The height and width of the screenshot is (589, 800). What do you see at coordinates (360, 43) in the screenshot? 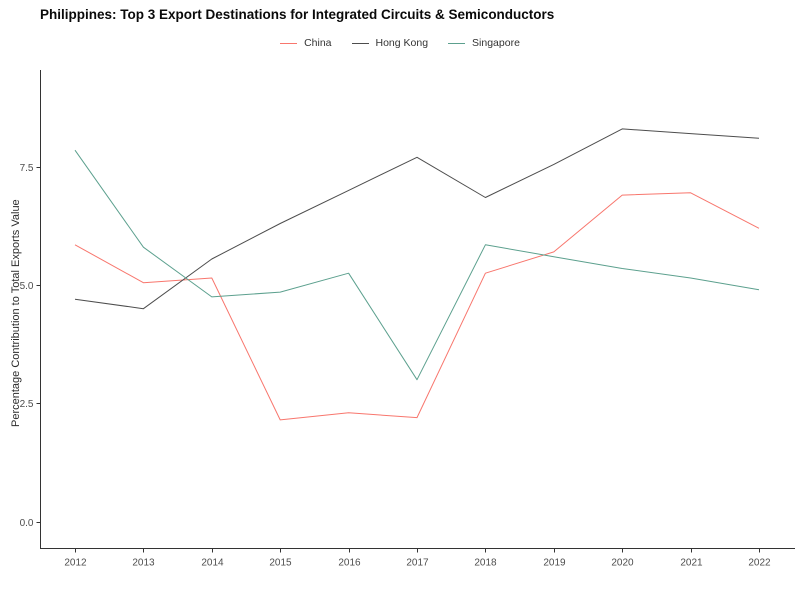
I see `legend-key-hong-kong` at bounding box center [360, 43].